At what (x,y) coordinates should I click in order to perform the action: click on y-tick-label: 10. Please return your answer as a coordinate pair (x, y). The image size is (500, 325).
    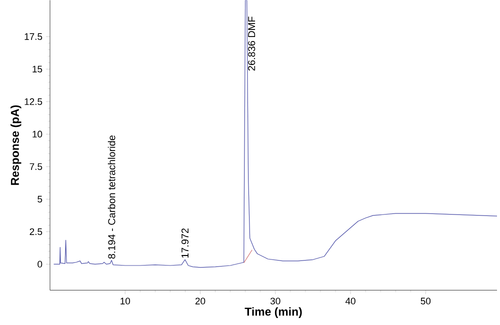
    Looking at the image, I should click on (37, 134).